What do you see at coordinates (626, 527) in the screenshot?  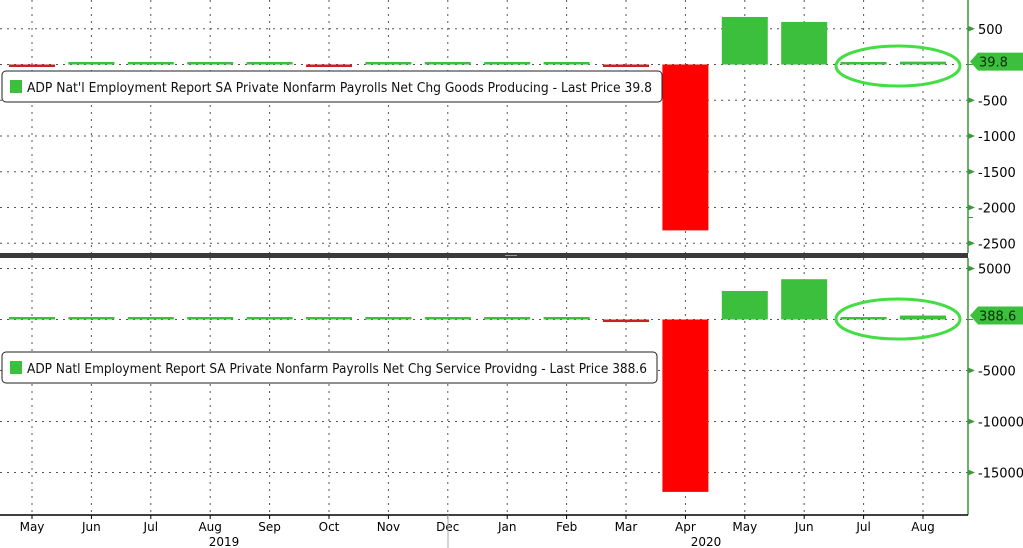 I see `x-tick-label: Mar` at bounding box center [626, 527].